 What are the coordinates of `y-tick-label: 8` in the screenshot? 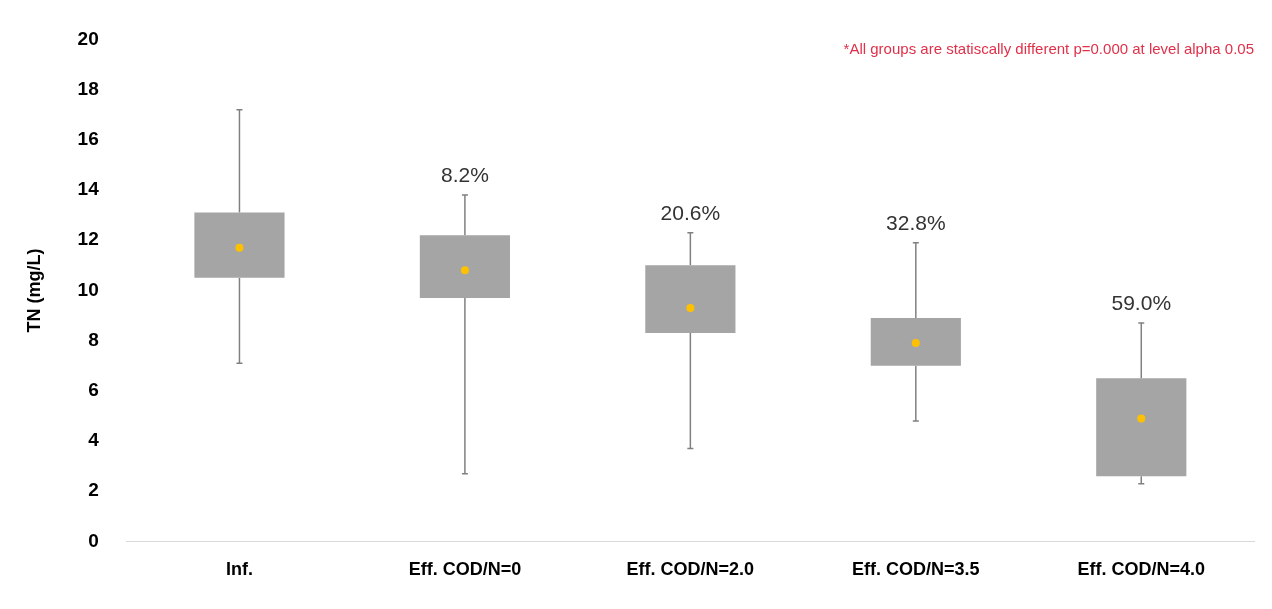 It's located at (93, 339).